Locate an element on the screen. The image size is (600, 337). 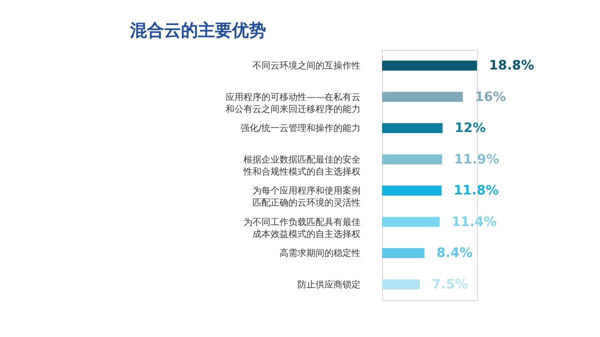
data-label: 11.9% is located at coordinates (477, 160).